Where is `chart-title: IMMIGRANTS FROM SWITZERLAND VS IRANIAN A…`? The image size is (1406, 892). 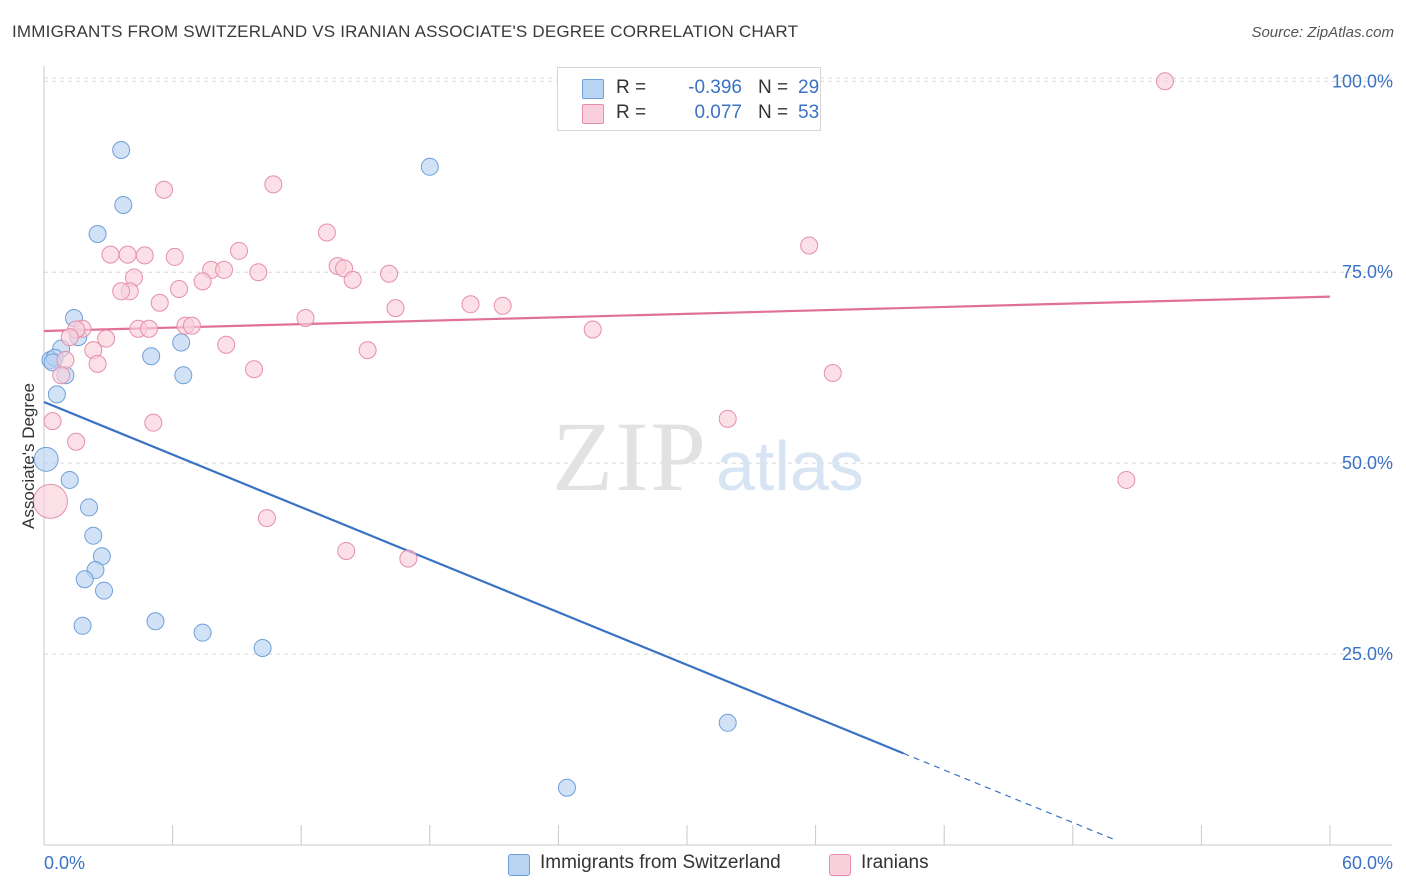
chart-title: IMMIGRANTS FROM SWITZERLAND VS IRANIAN A… is located at coordinates (405, 31).